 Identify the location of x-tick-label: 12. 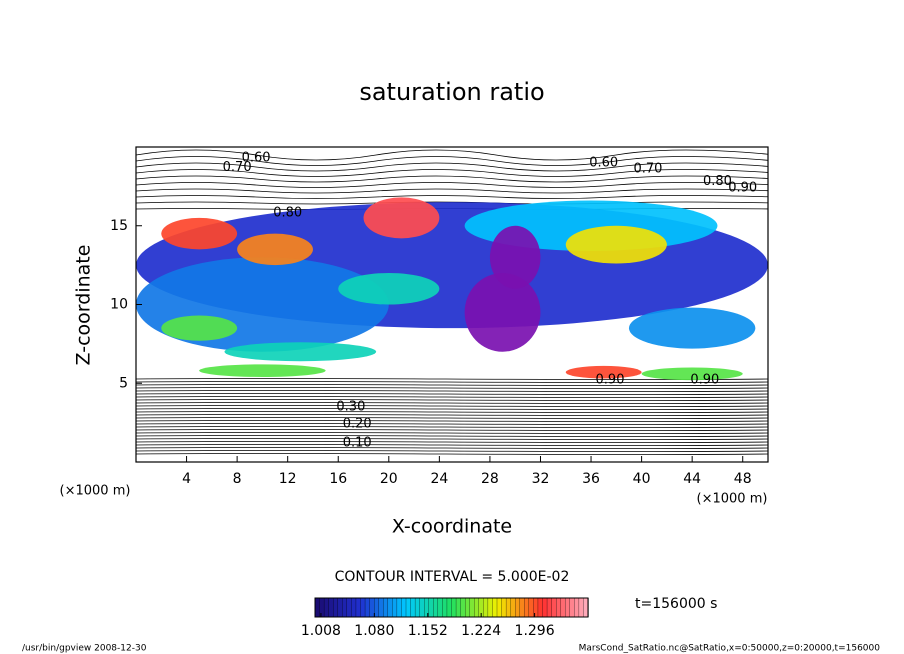
(288, 479).